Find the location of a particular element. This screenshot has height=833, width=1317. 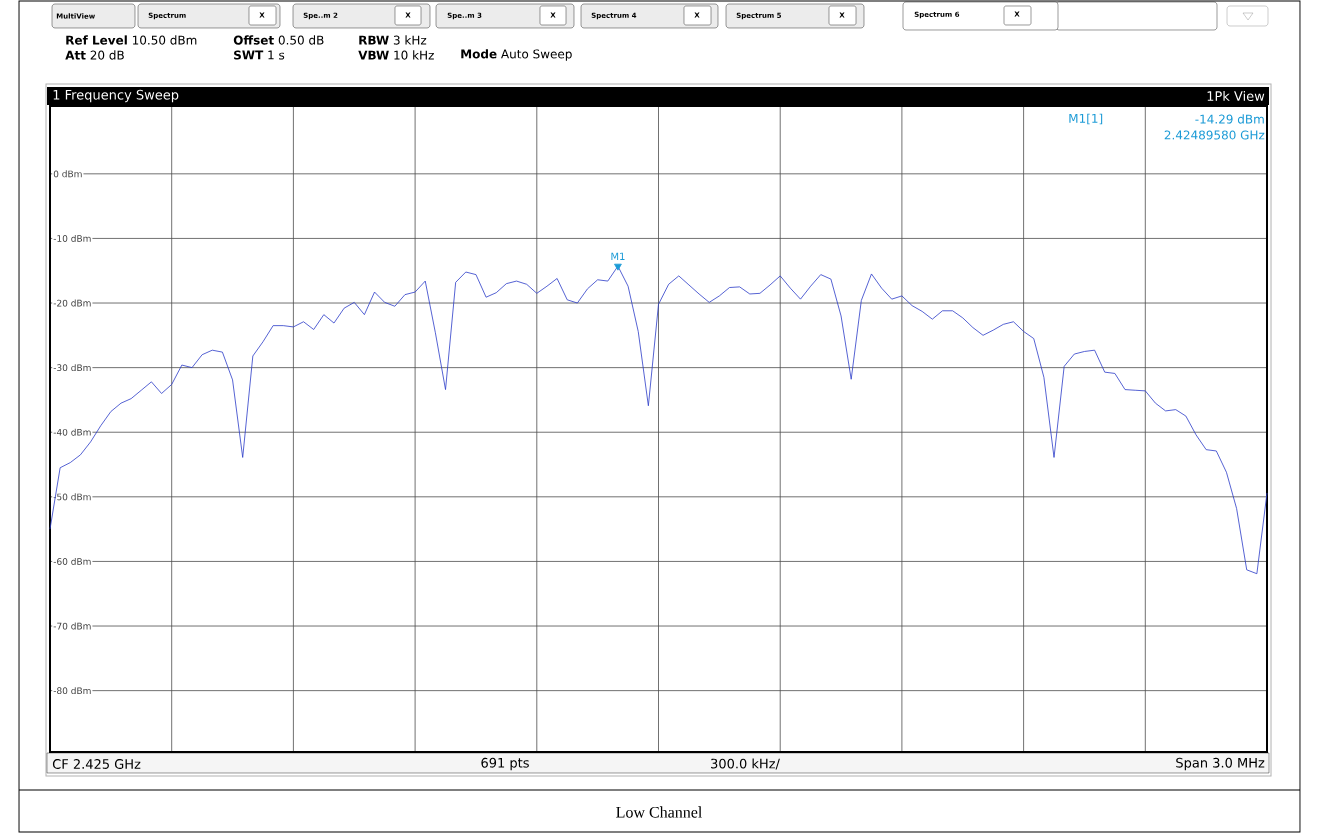

annotation: M1[1] is located at coordinates (1086, 119).